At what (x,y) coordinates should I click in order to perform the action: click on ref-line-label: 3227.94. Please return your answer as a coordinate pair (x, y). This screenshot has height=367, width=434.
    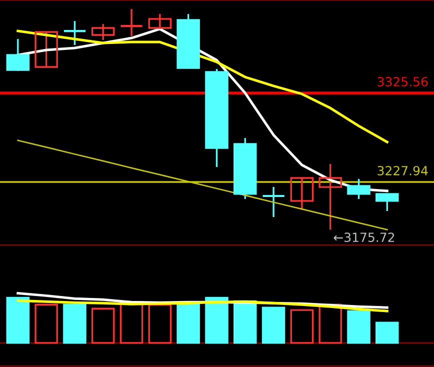
    Looking at the image, I should click on (403, 171).